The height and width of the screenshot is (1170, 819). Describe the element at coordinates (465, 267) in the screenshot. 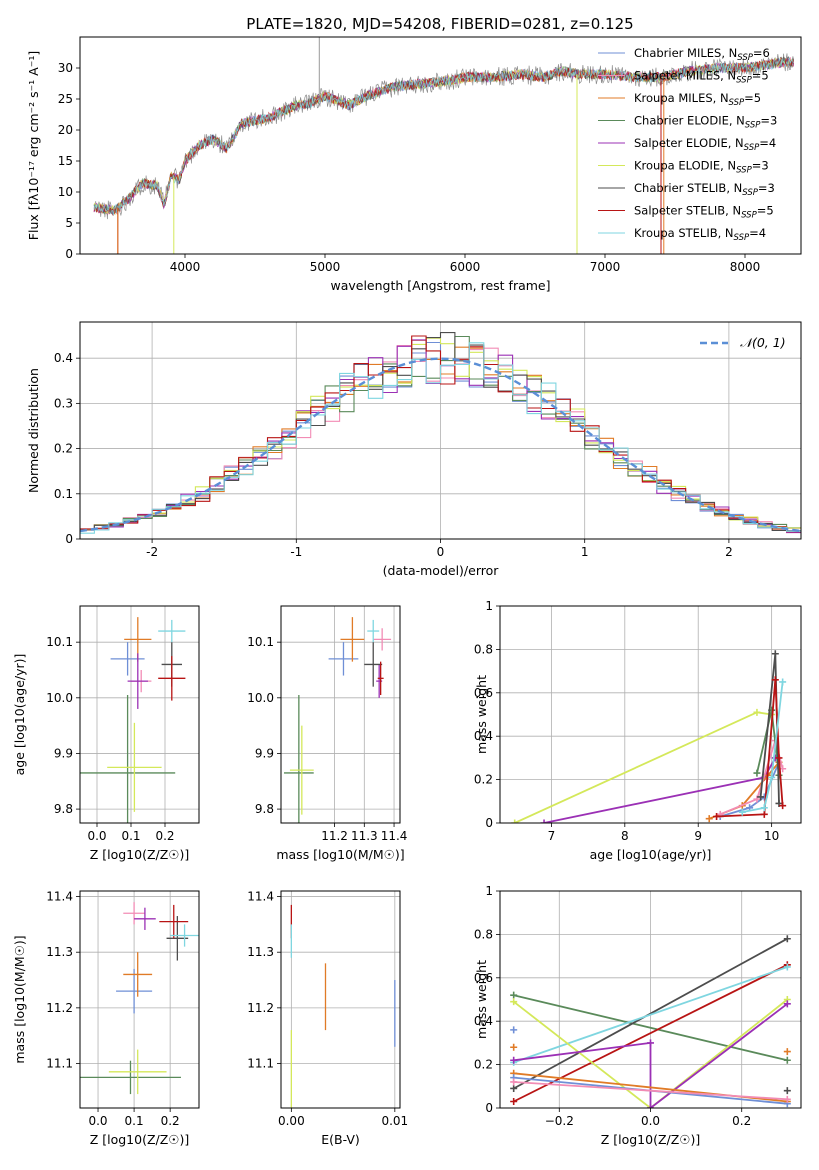

I see `x-tick-label: 6000` at that location.